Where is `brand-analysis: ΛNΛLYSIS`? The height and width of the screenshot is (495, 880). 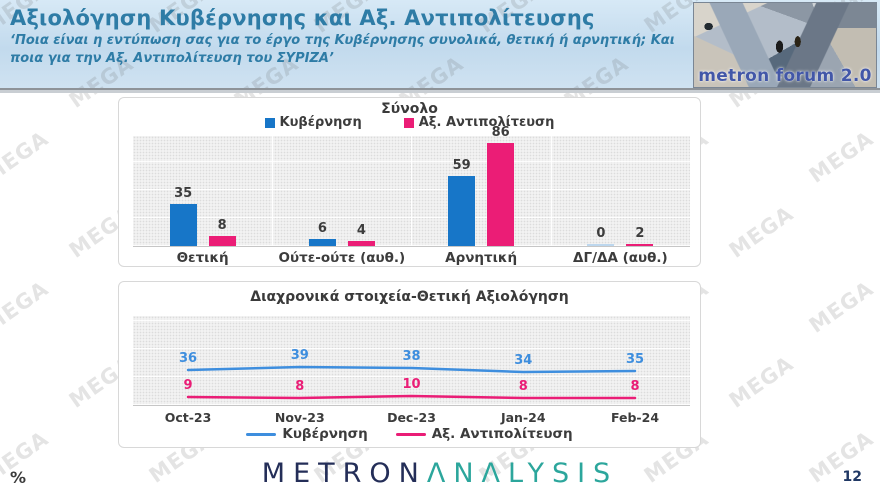 brand-analysis: ΛNΛLYSIS is located at coordinates (522, 473).